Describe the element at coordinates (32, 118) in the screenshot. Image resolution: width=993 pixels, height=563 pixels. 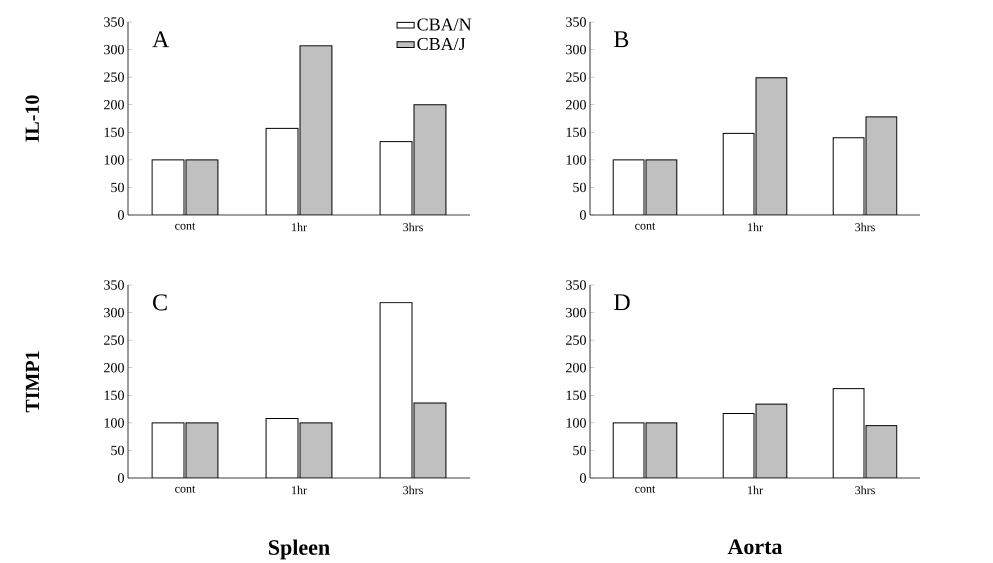
I see `y-axis-title: IL-10` at that location.